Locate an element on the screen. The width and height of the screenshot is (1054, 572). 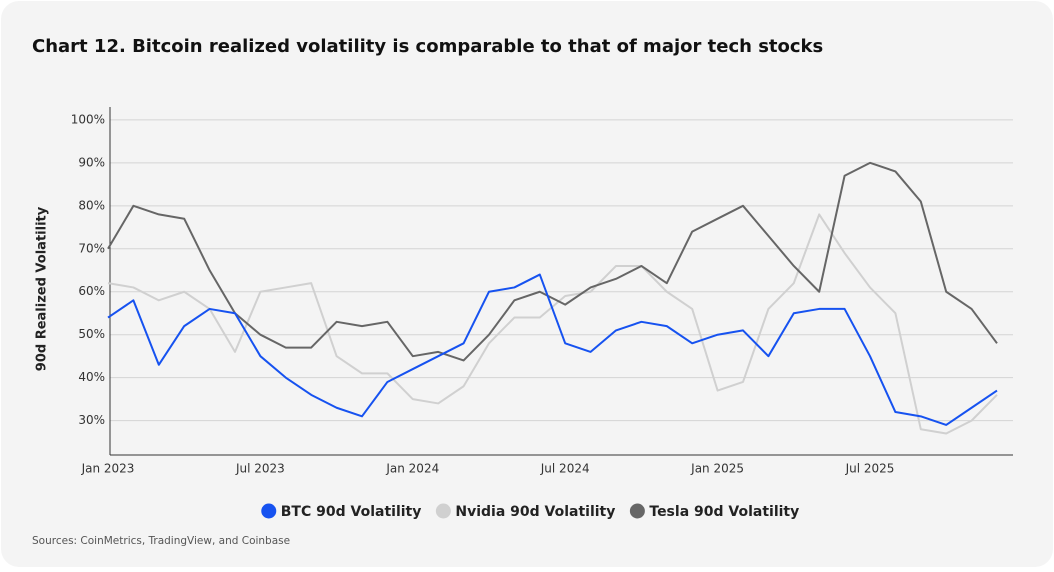
legend-item: BTC 90d Volatility is located at coordinates (341, 511).